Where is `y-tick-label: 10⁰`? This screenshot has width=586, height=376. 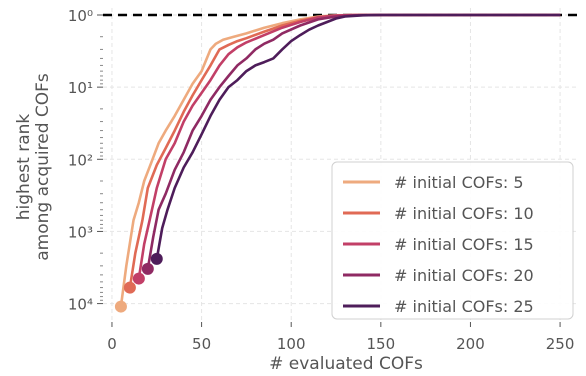
y-tick-label: 10⁰ is located at coordinates (80, 16).